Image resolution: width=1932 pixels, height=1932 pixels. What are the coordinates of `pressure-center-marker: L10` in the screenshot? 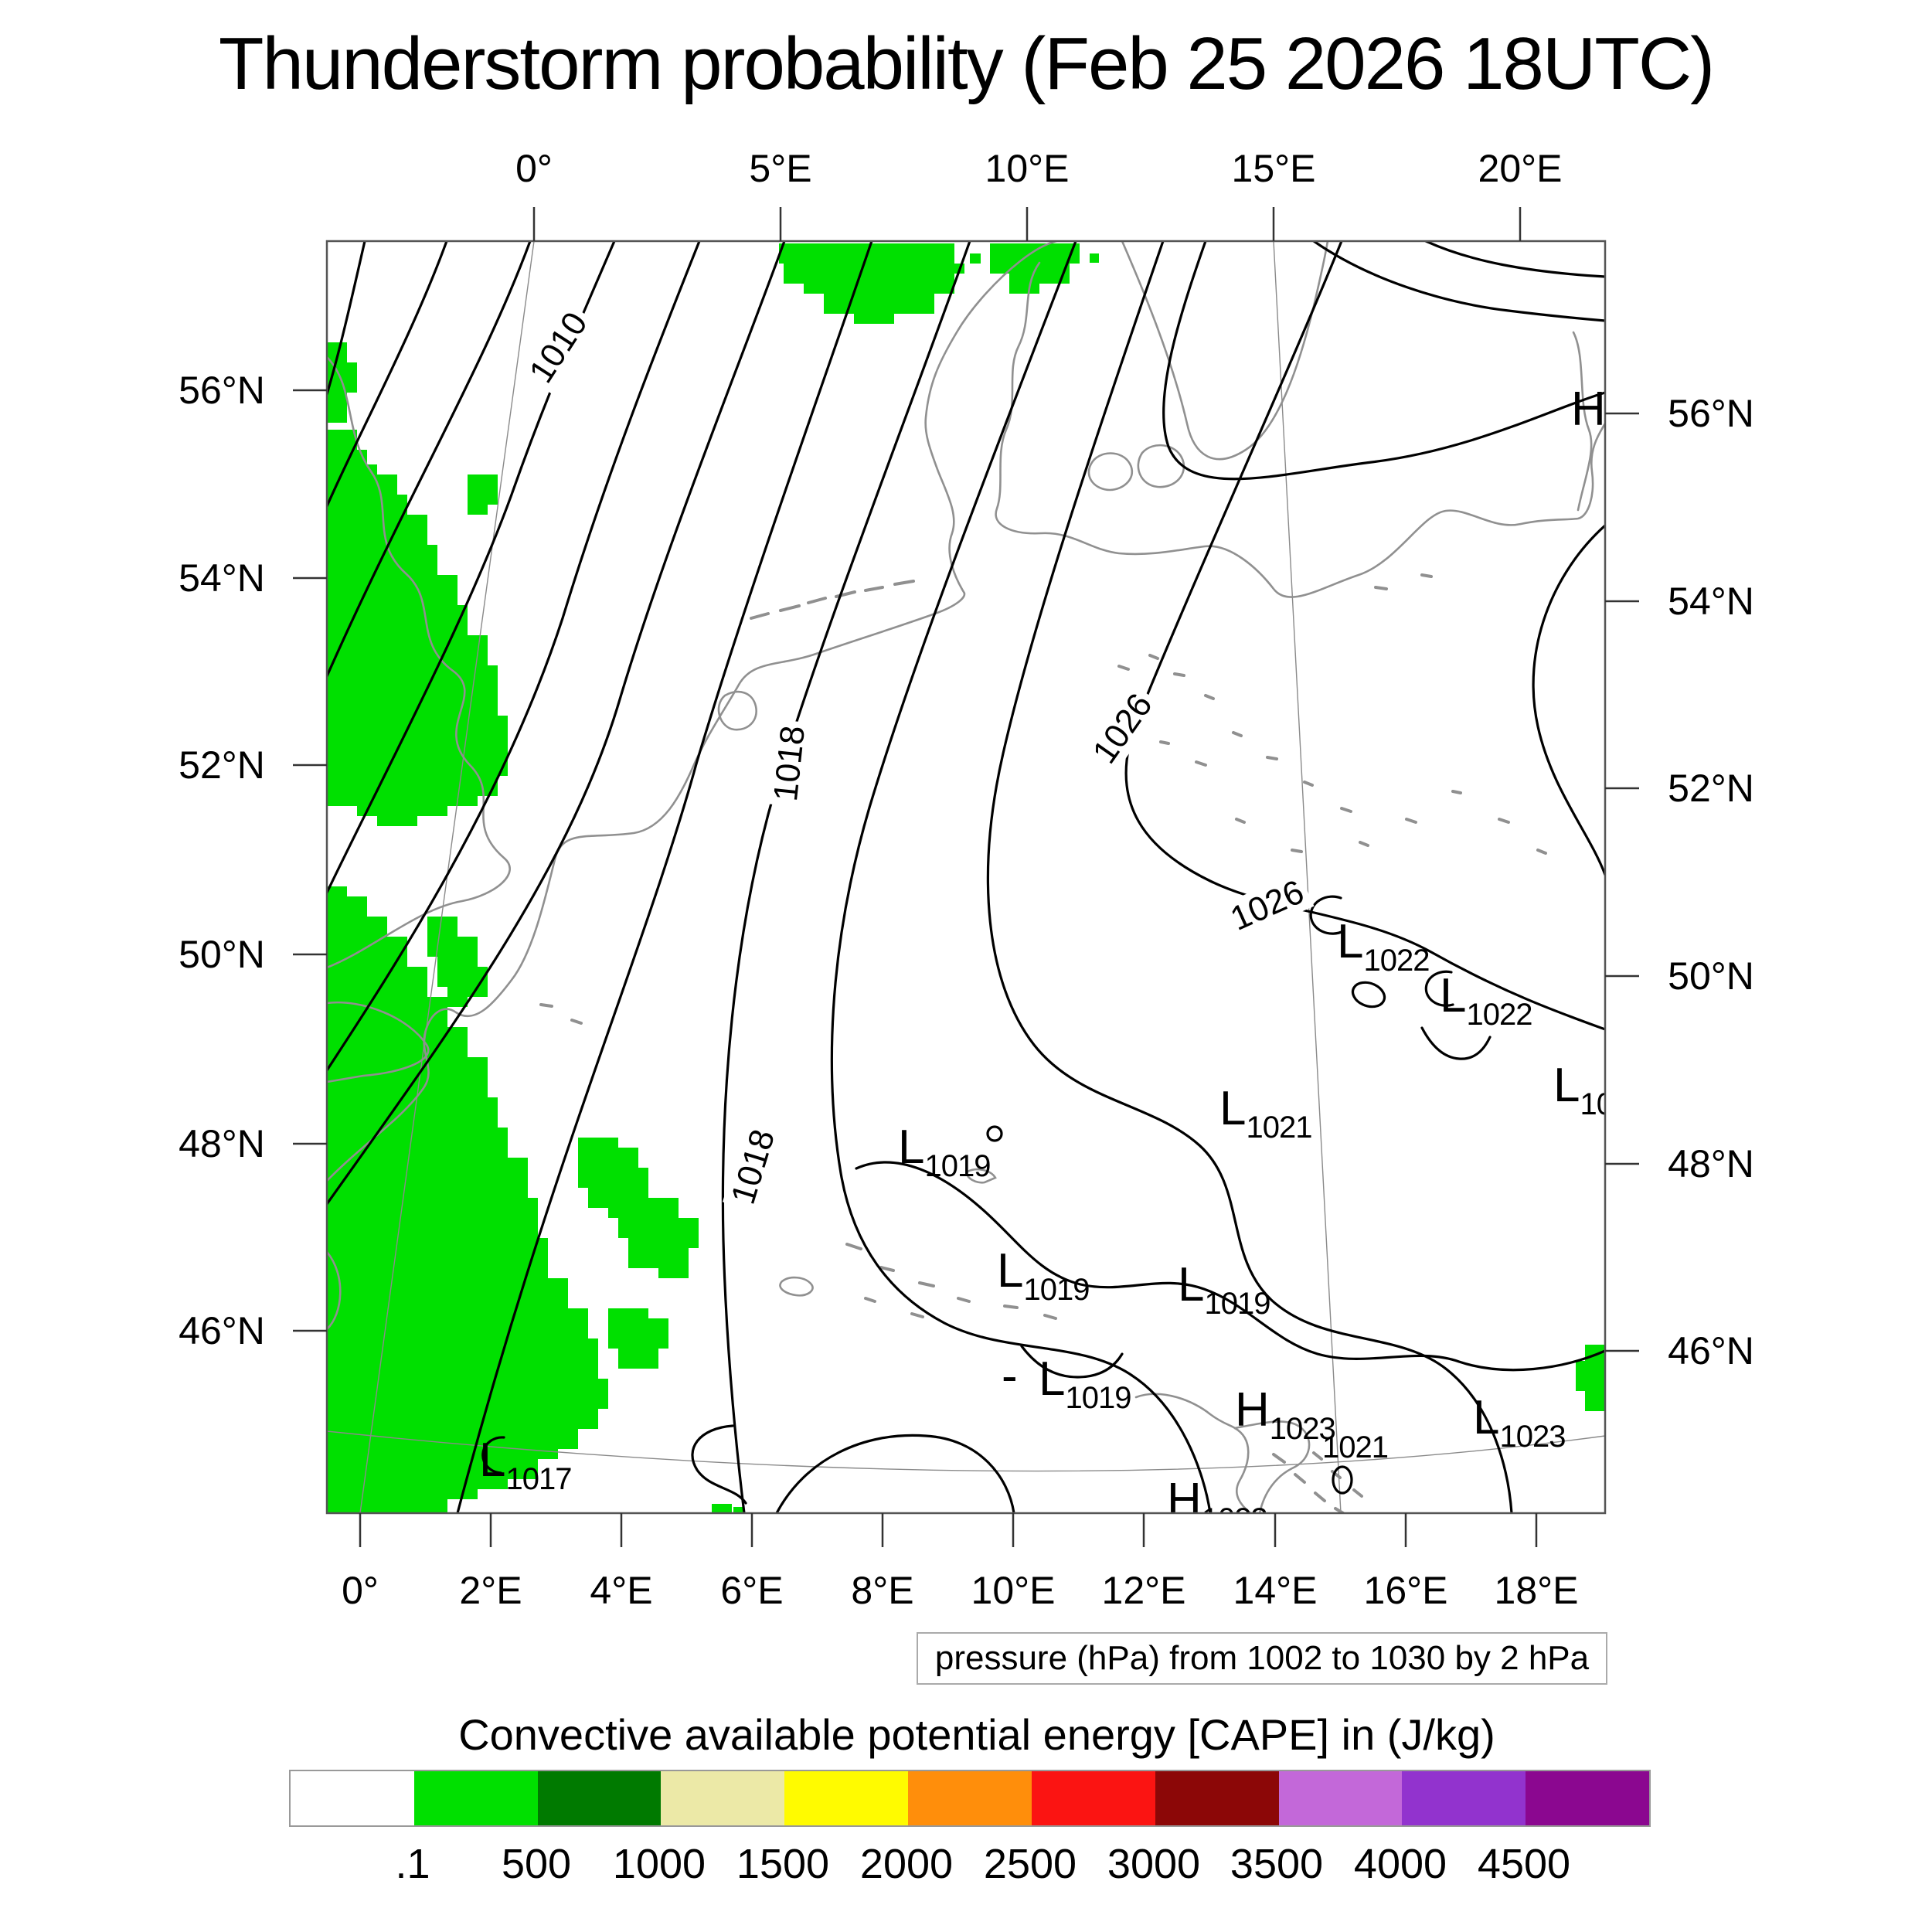 It's located at (1579, 1090).